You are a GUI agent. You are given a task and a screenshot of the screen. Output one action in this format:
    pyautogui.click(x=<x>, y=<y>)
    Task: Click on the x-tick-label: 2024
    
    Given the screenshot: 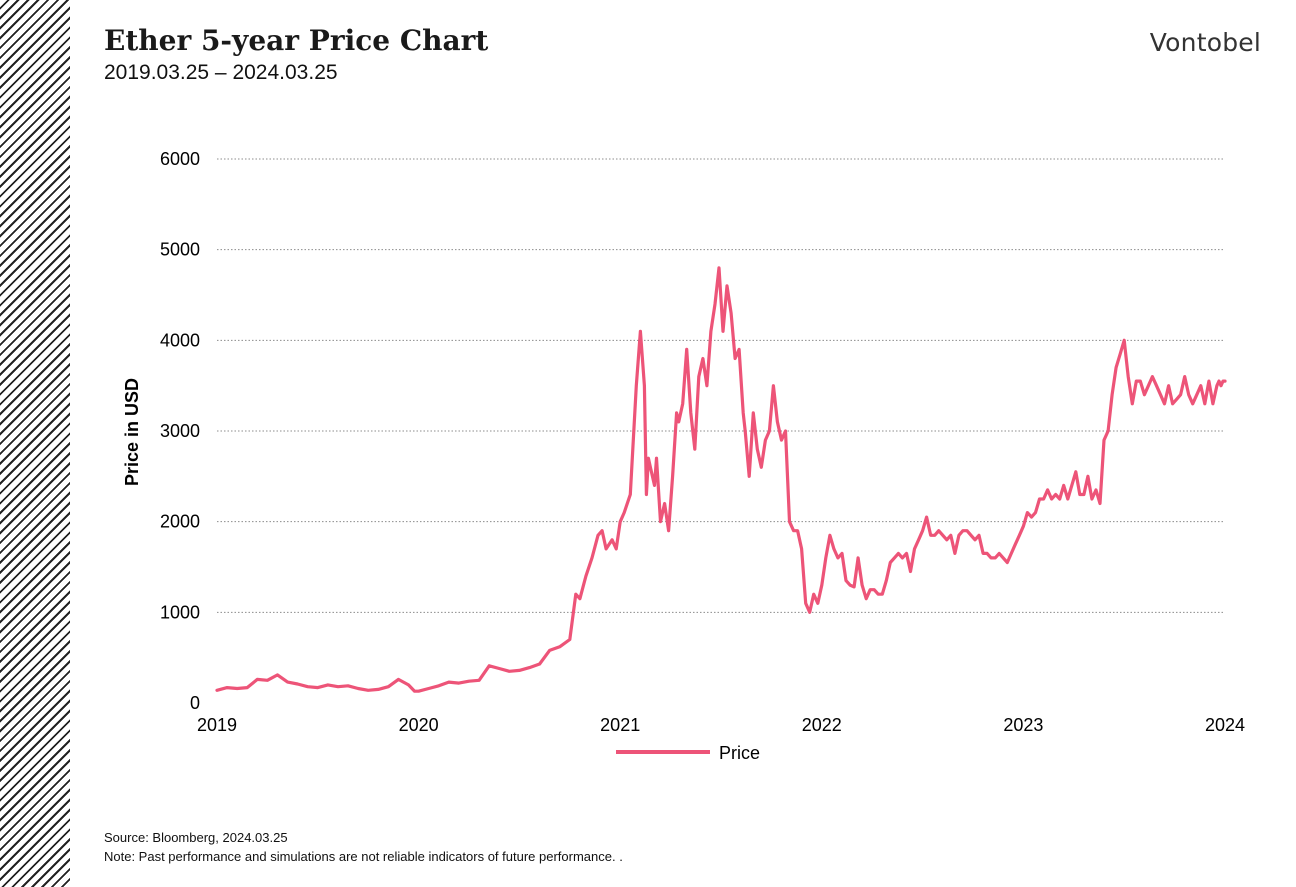 What is the action you would take?
    pyautogui.click(x=1225, y=725)
    